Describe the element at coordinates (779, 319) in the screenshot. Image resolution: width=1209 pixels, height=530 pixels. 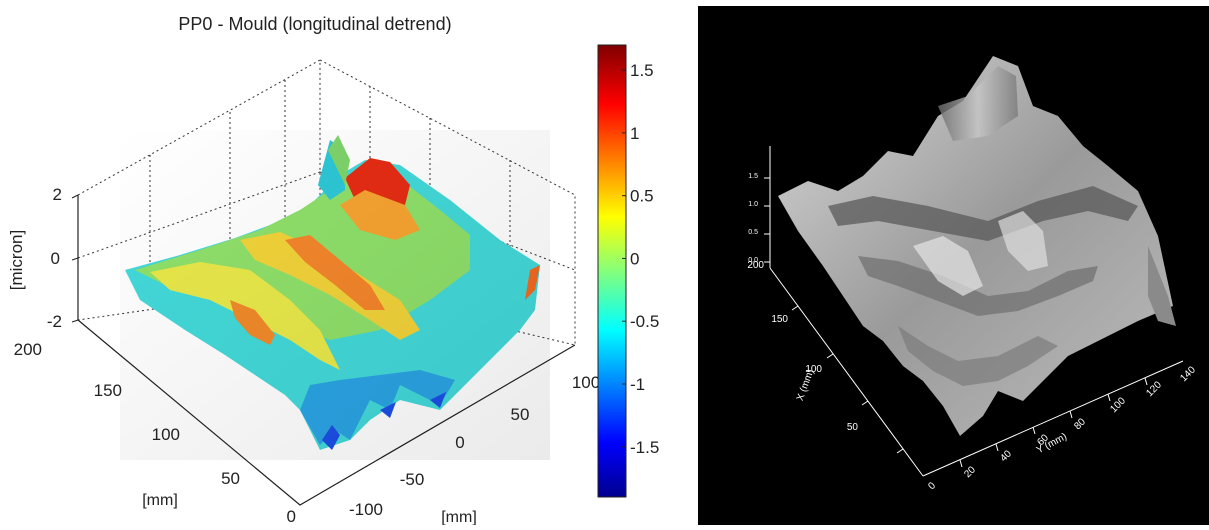
I see `gray-x-tick: 150` at that location.